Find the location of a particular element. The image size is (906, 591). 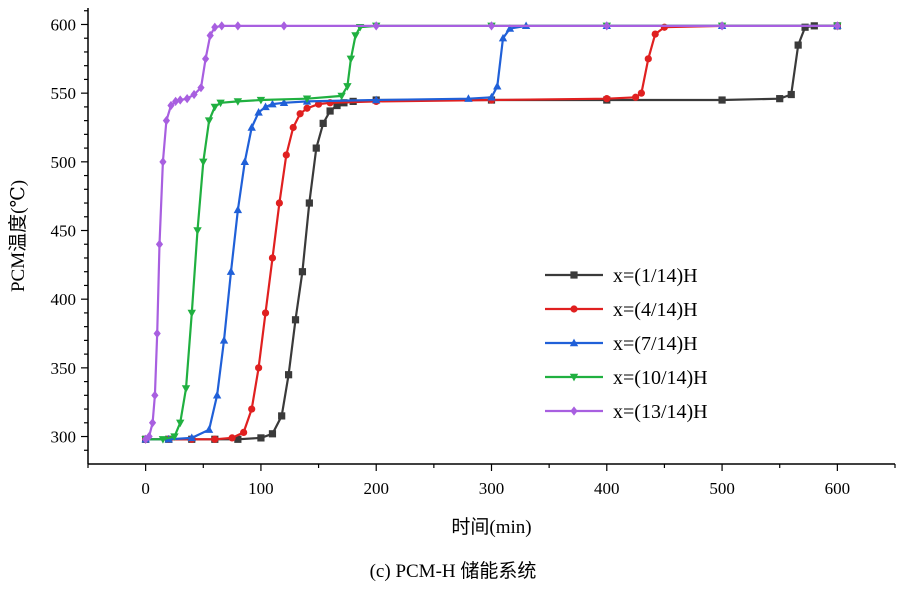

x-tick-label: 100 is located at coordinates (261, 488).